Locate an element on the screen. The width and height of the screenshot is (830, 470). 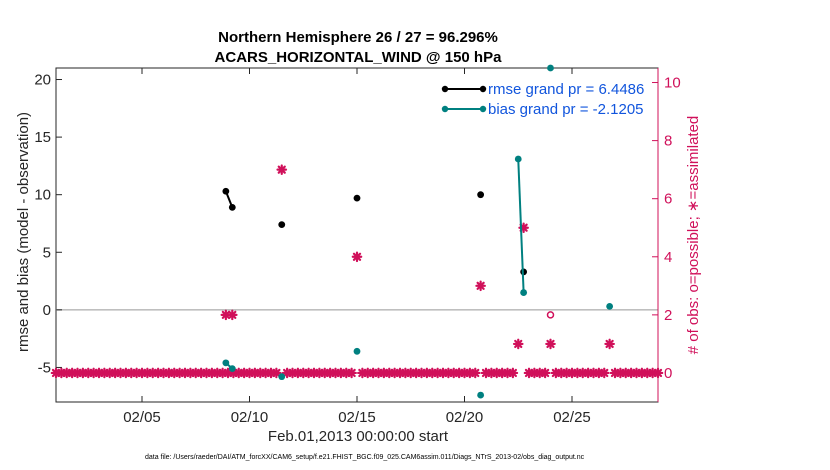
y-tick-label-left: 20 is located at coordinates (42, 80).